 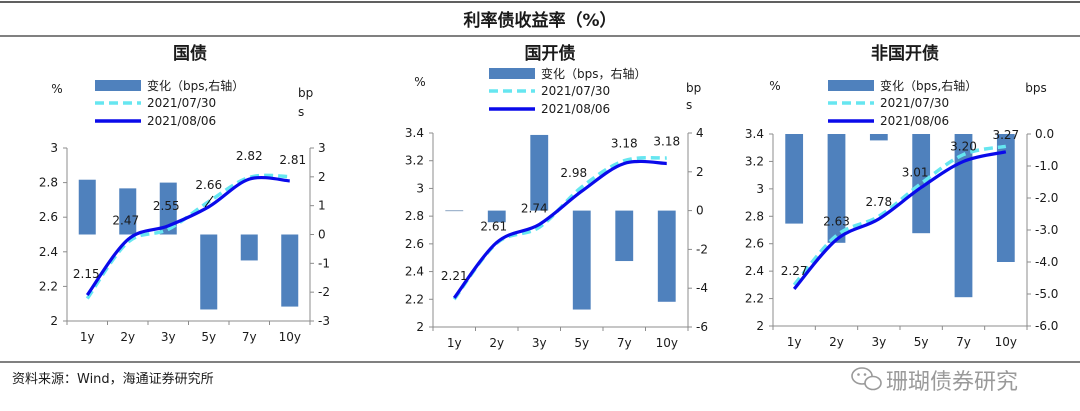 I want to click on x-tick-label: 7y, so click(x=249, y=337).